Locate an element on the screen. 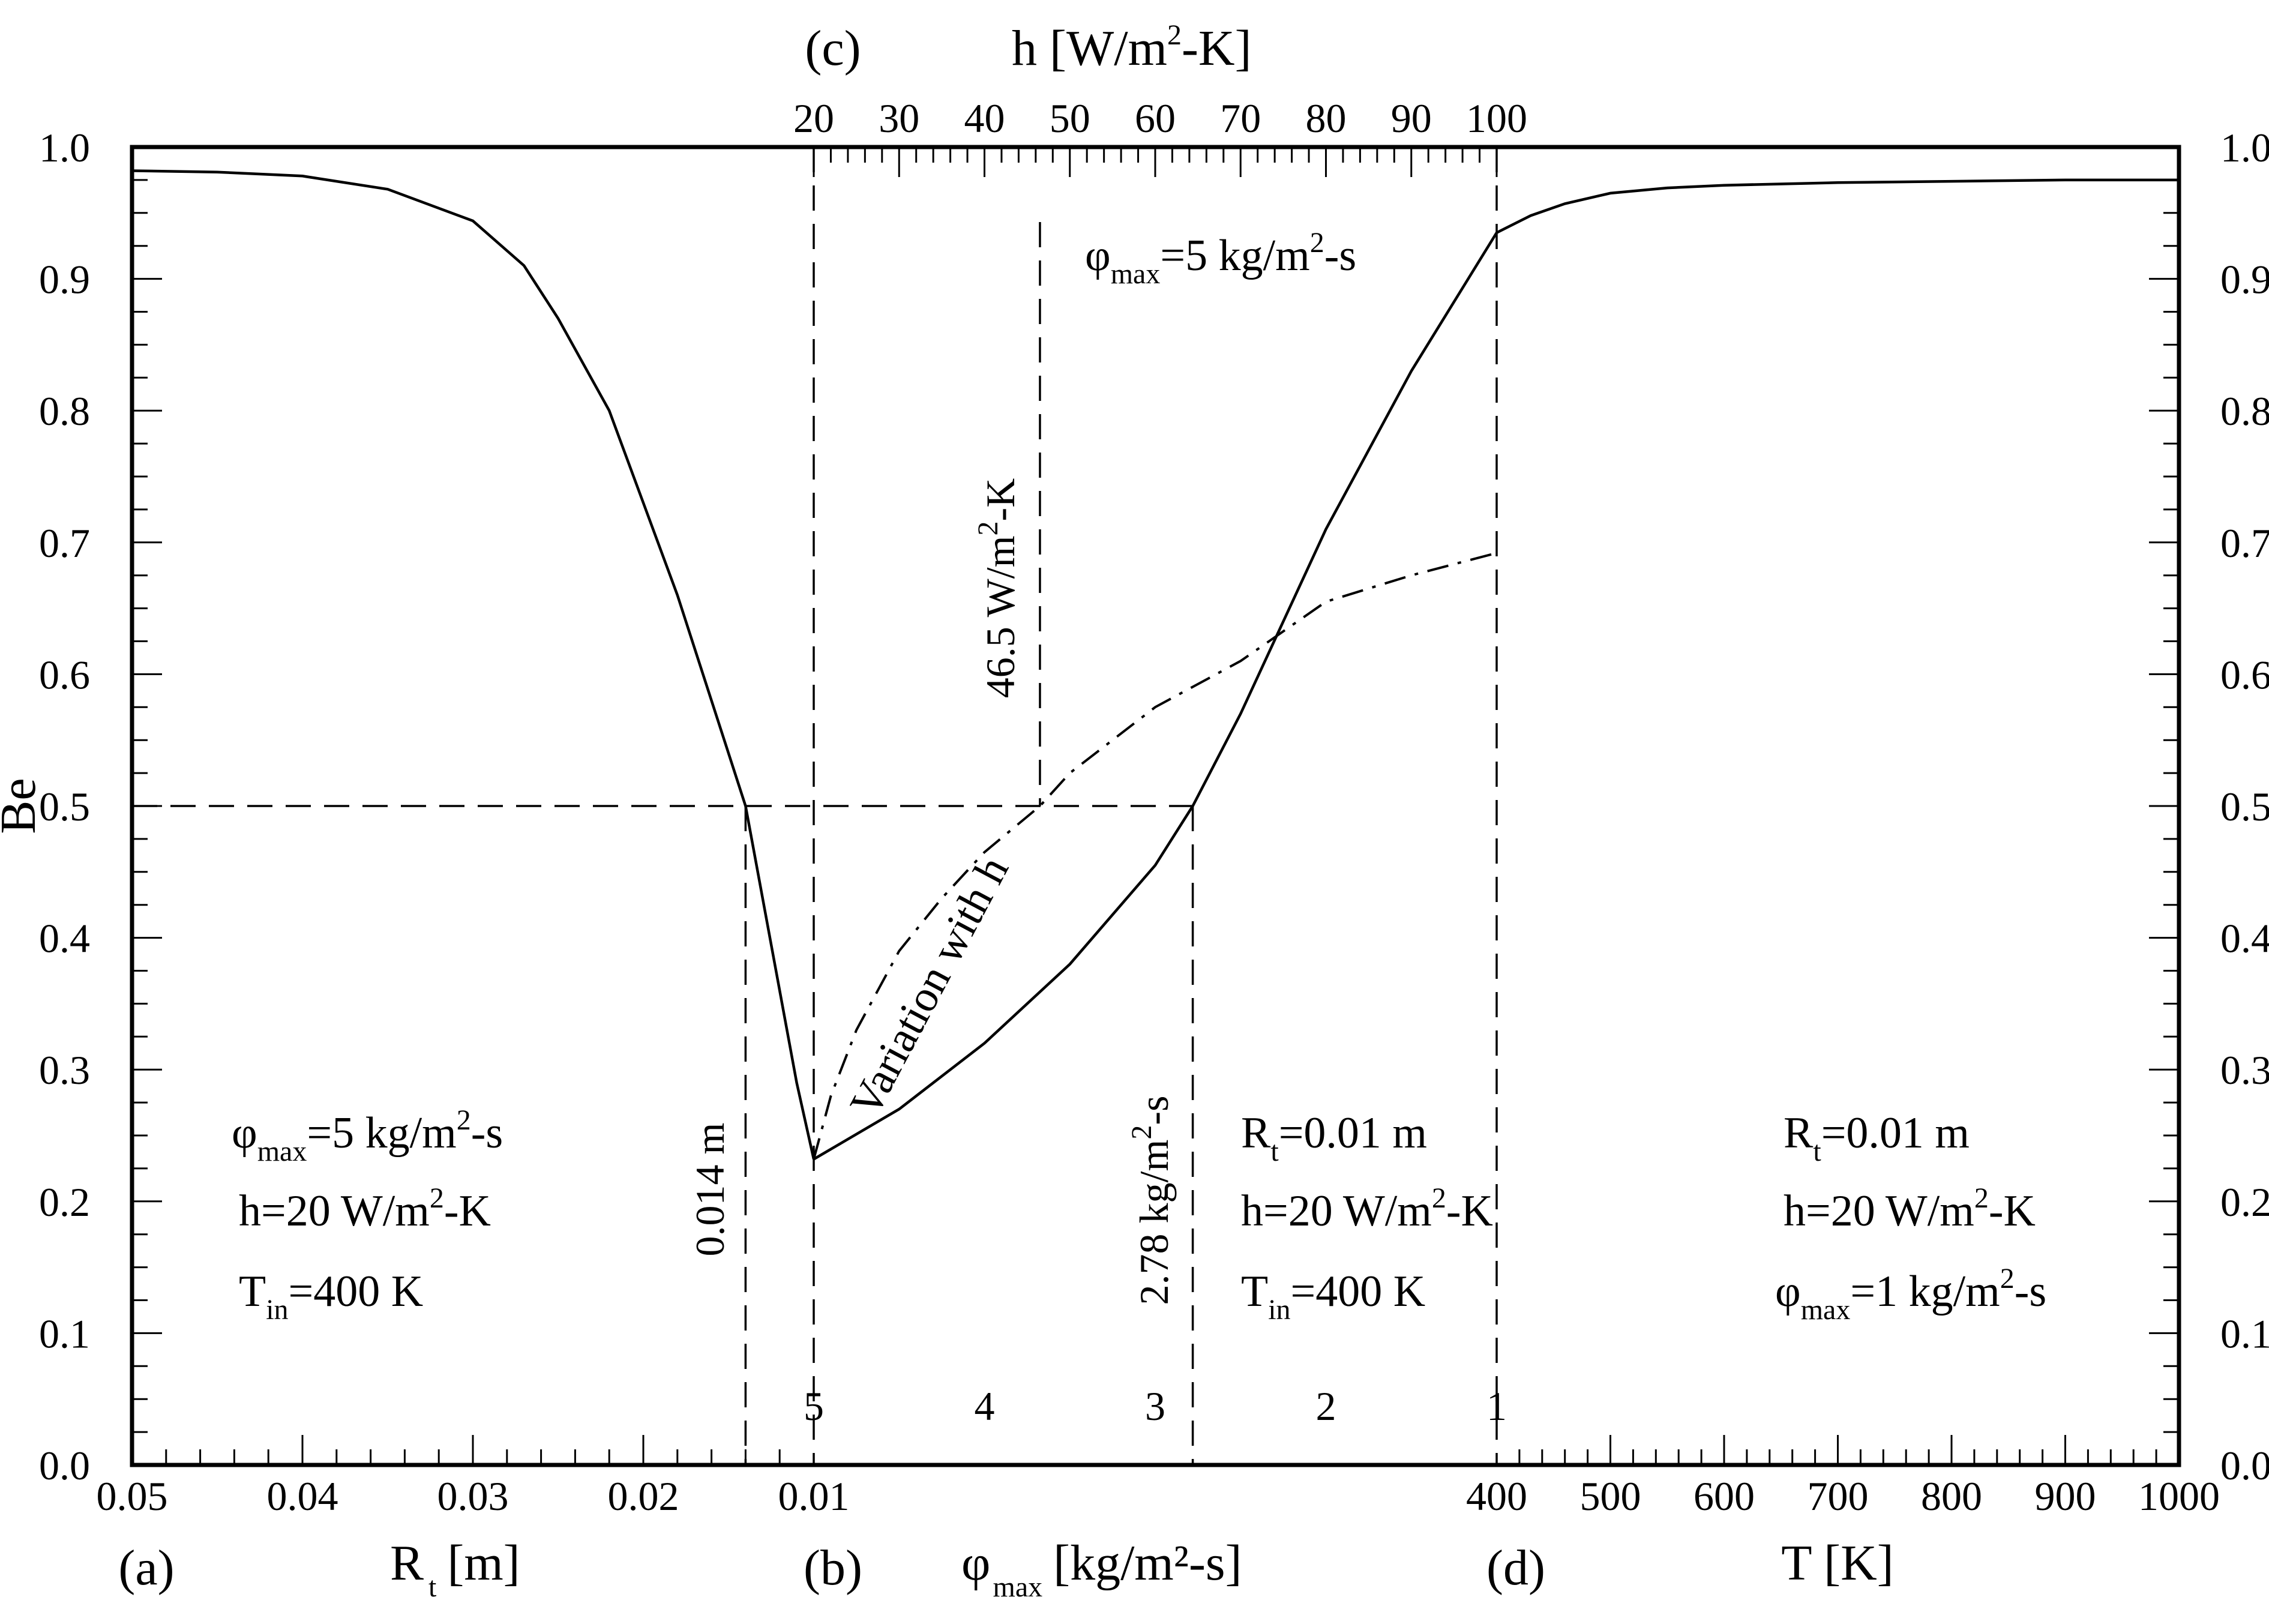 This screenshot has width=2269, height=1624. y-tick-label-right: 0.5 is located at coordinates (2244, 806).